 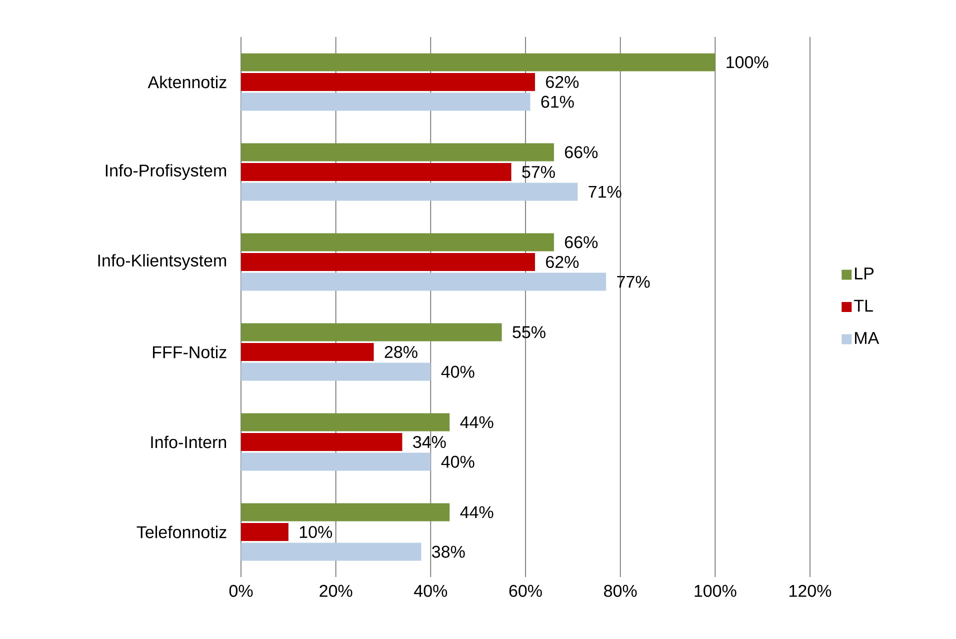 I want to click on x-tick-label: 80%, so click(x=620, y=590).